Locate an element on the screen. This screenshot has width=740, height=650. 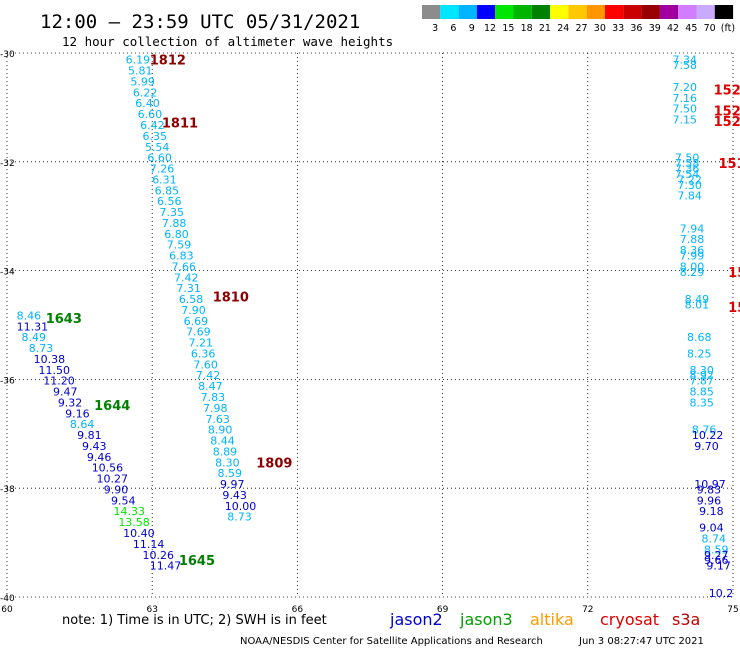
wave-height-label: 9.32 is located at coordinates (70, 402).